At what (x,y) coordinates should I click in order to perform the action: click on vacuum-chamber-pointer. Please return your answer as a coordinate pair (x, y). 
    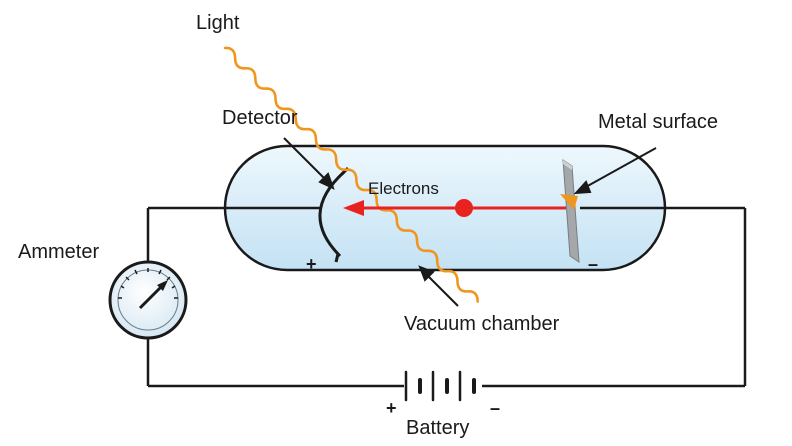
    Looking at the image, I should click on (442, 290).